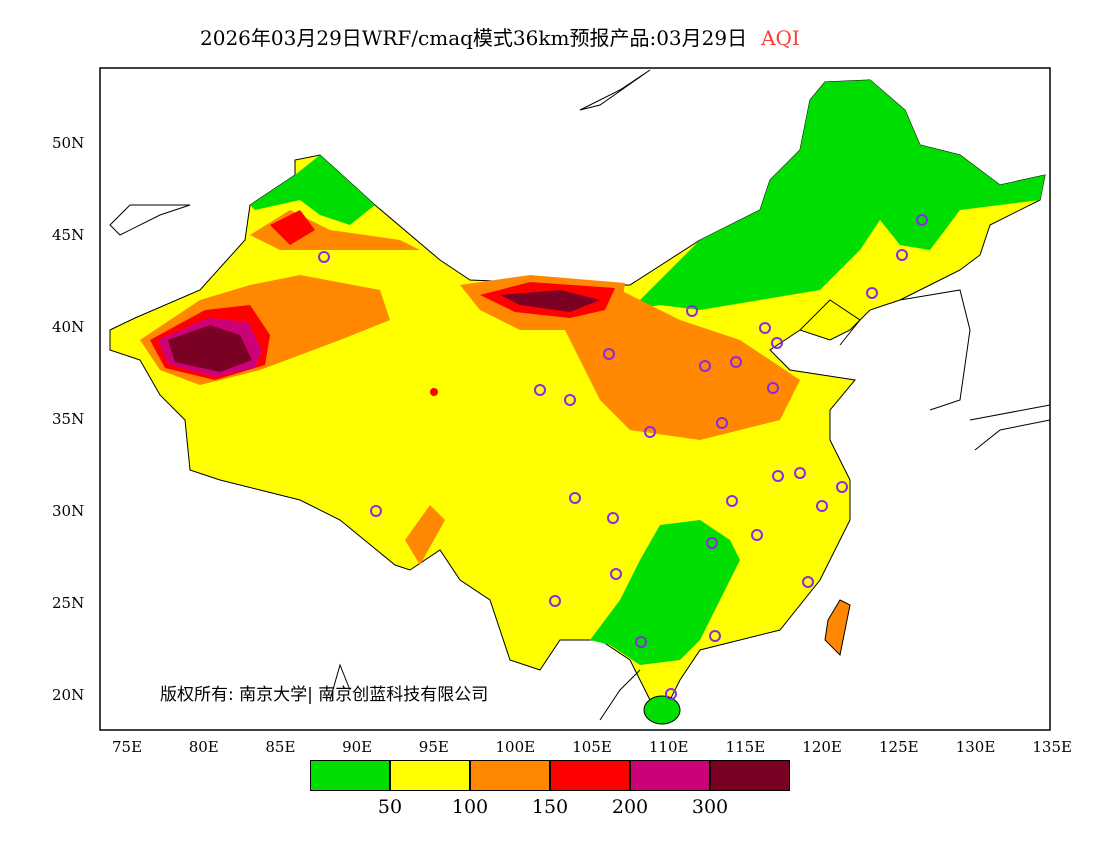 The image size is (1100, 850). What do you see at coordinates (975, 747) in the screenshot?
I see `x-tick-label: 130E` at bounding box center [975, 747].